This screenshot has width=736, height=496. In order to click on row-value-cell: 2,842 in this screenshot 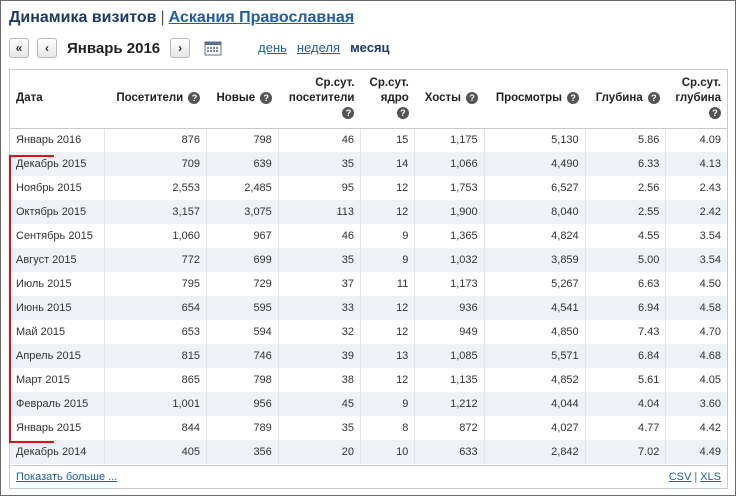, I will do `click(535, 452)`.